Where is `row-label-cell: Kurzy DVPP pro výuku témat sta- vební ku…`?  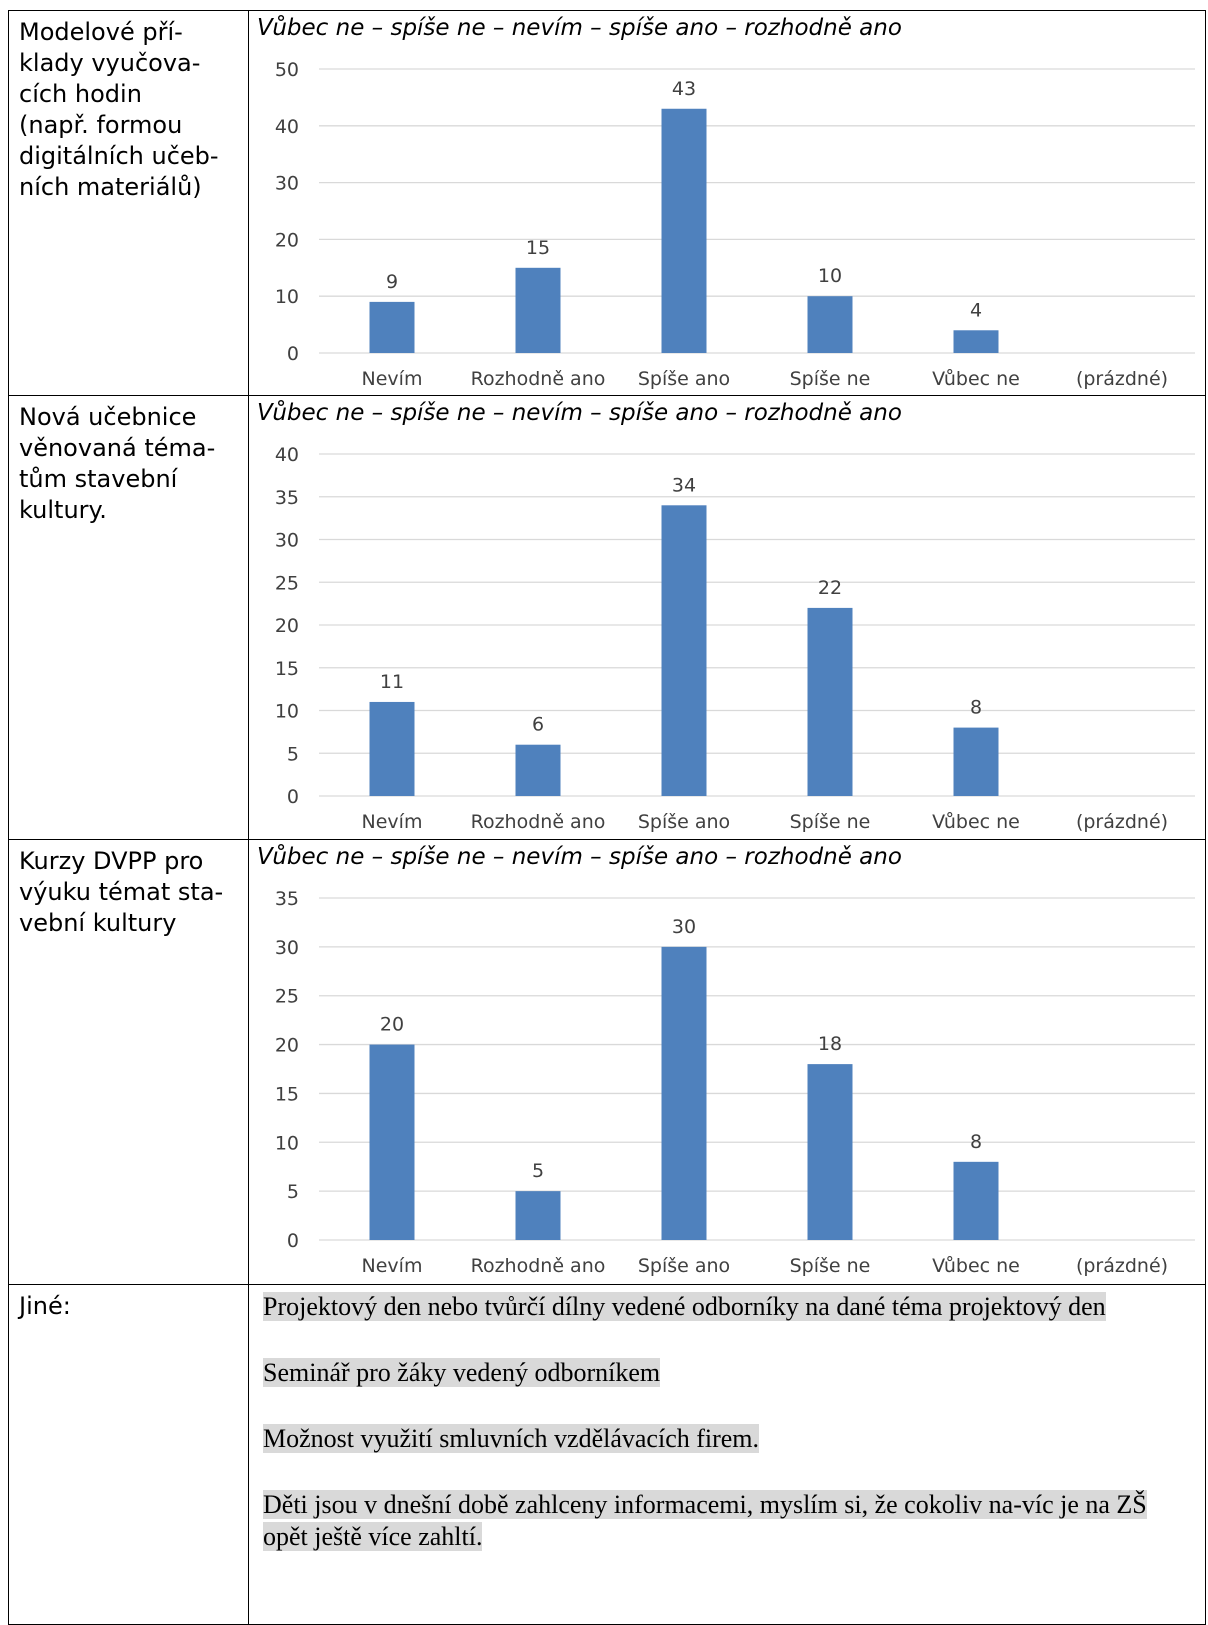 row-label-cell: Kurzy DVPP pro výuku témat sta- vební ku… is located at coordinates (128, 1062).